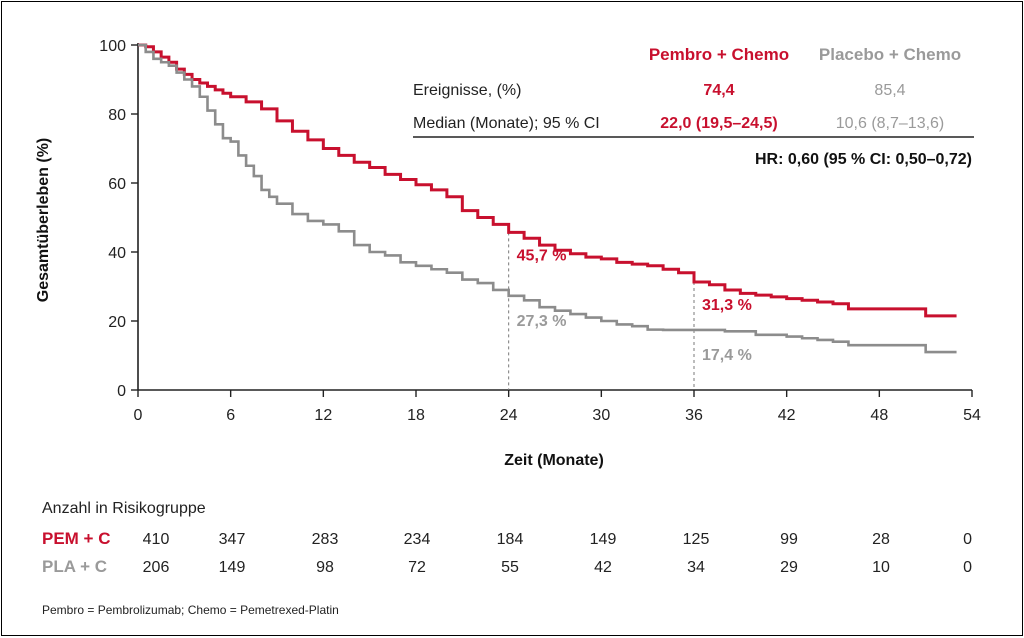 This screenshot has width=1024, height=638. Describe the element at coordinates (694, 415) in the screenshot. I see `x-tick-label: 36` at that location.